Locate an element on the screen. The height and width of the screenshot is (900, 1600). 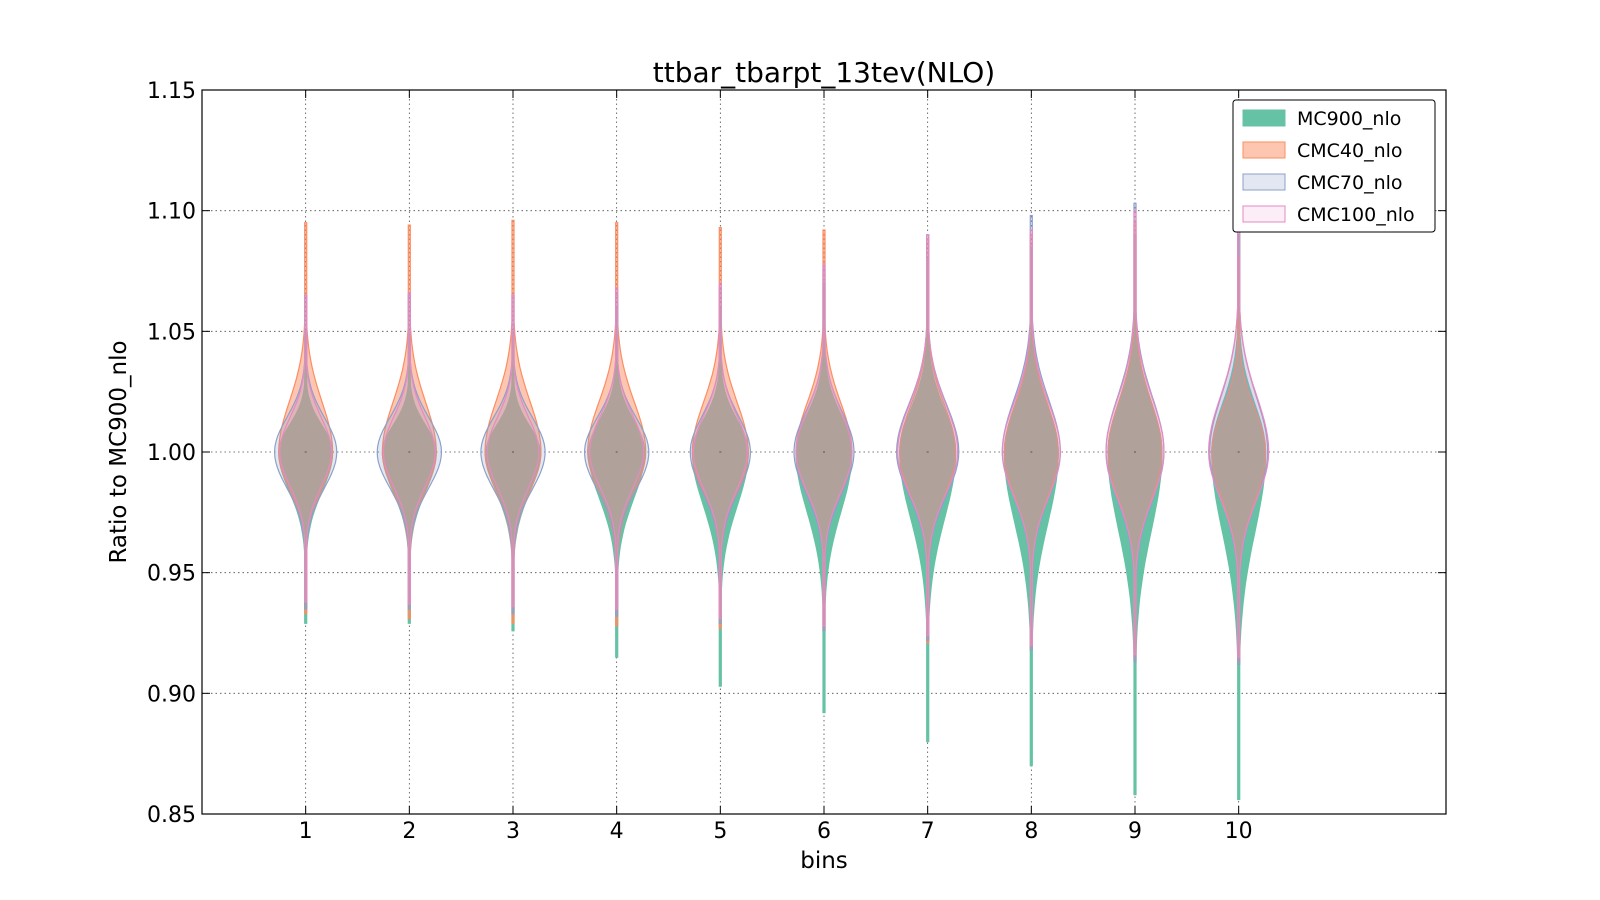
x-tick-label: 2 is located at coordinates (409, 831).